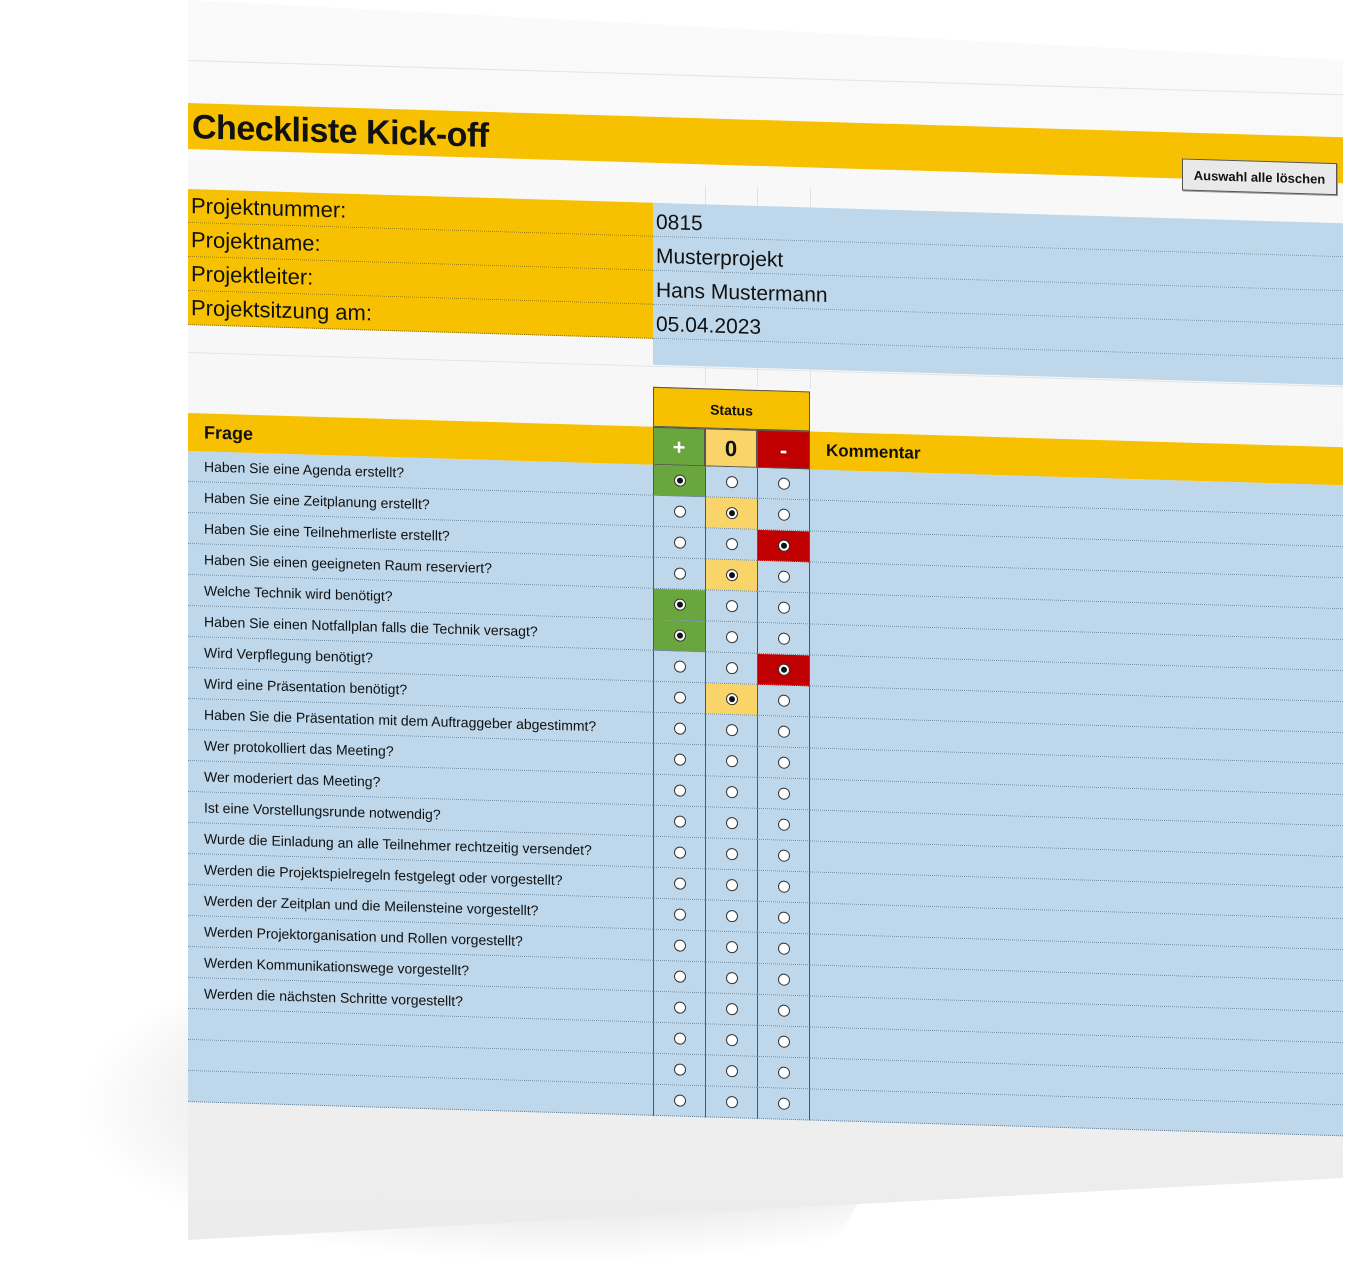 The width and height of the screenshot is (1345, 1280). I want to click on clear-all-selection-button: Auswahl alle löschen, so click(1259, 177).